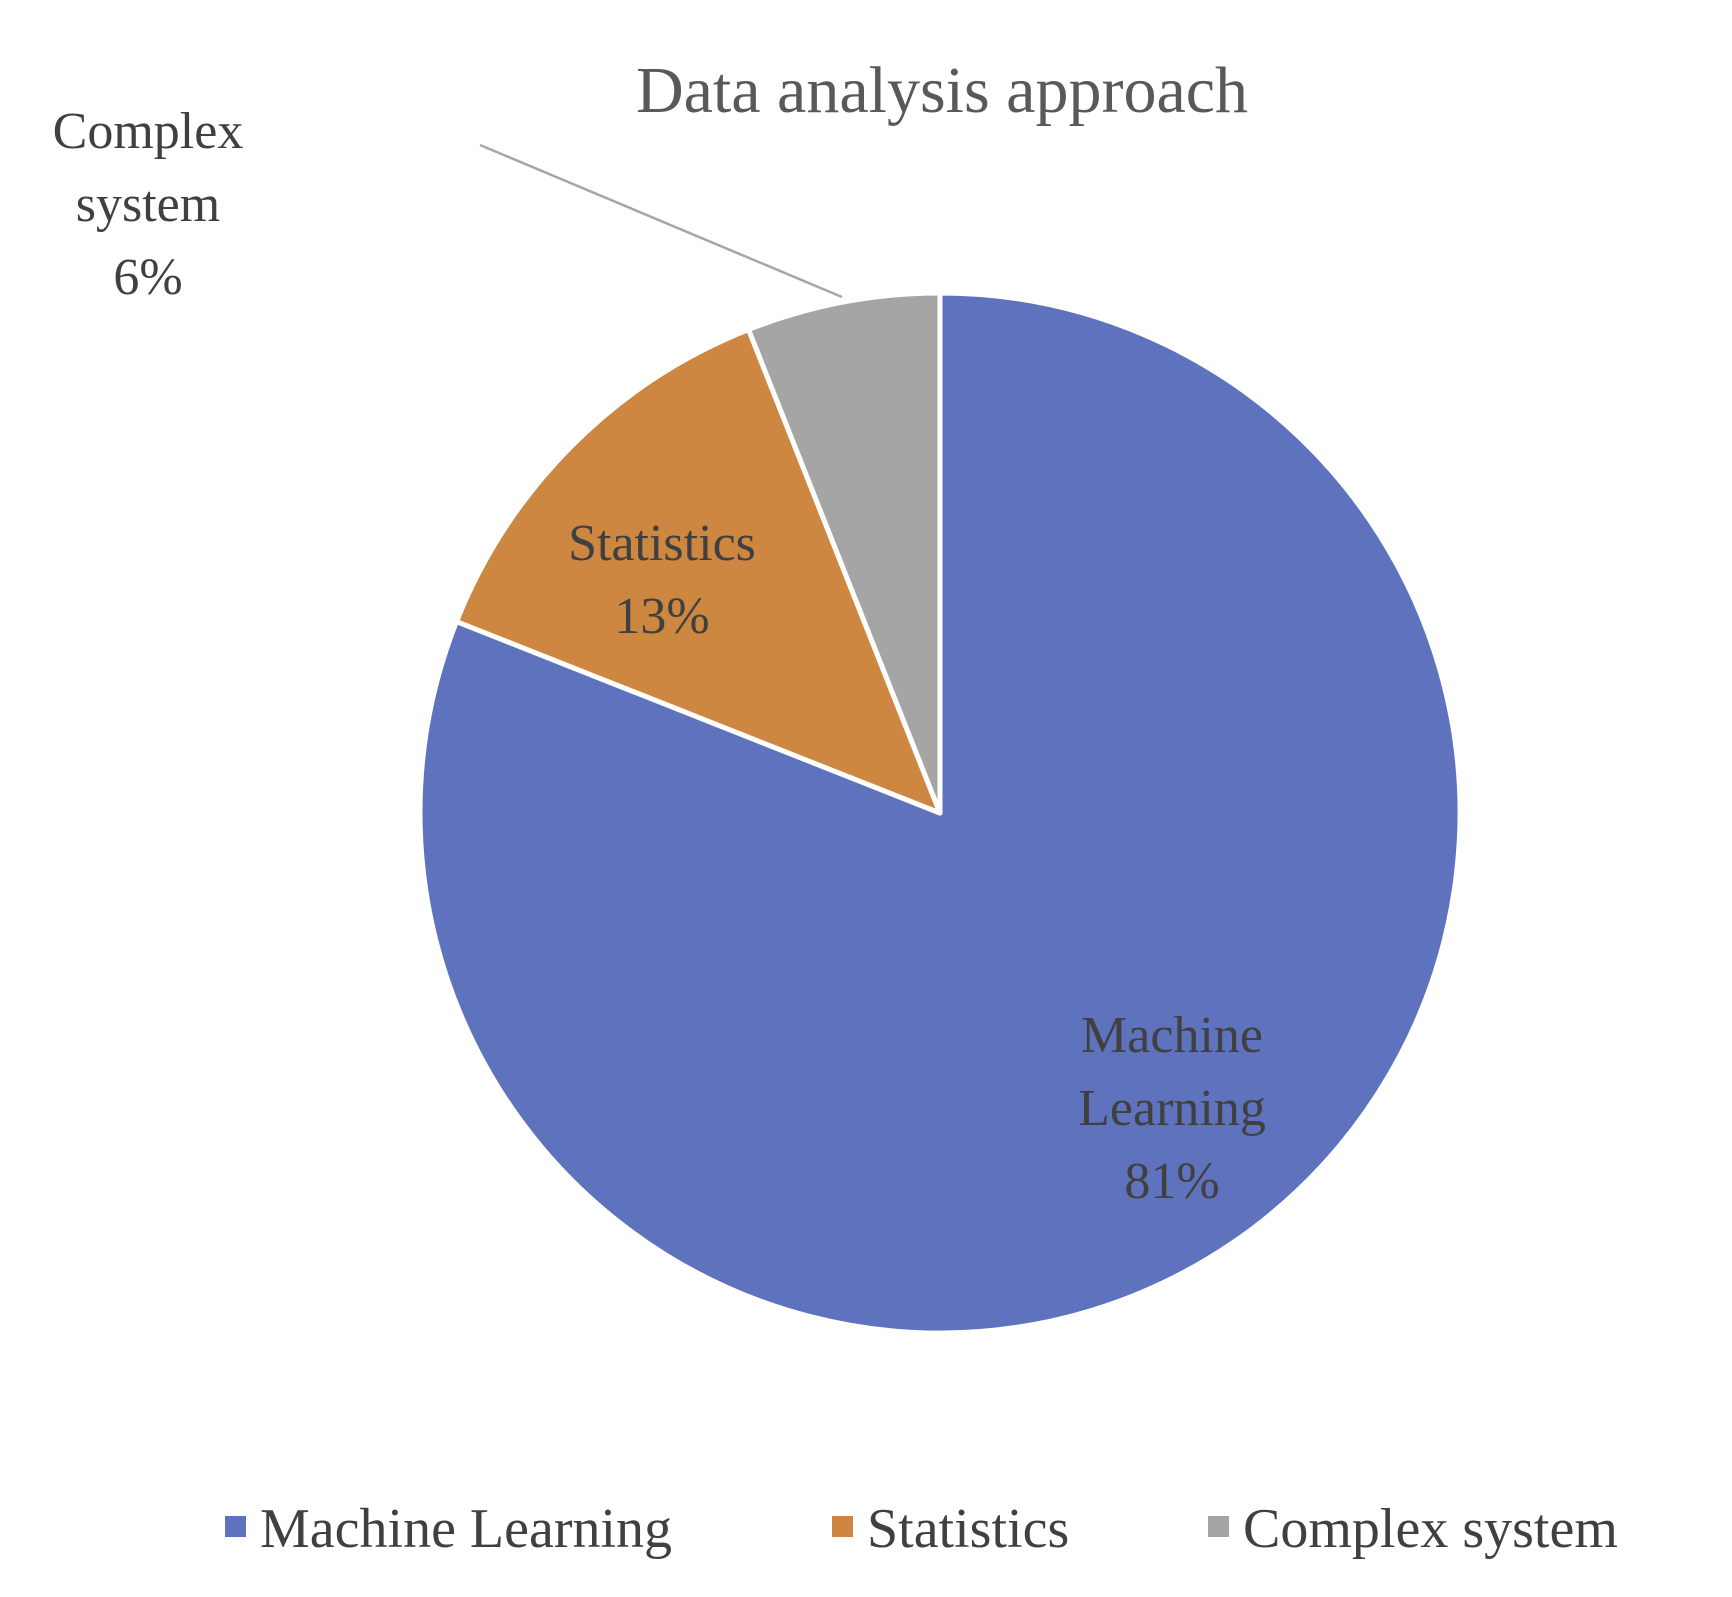 The height and width of the screenshot is (1597, 1732). Describe the element at coordinates (235, 1526) in the screenshot. I see `legend-swatch-machine-learning` at that location.